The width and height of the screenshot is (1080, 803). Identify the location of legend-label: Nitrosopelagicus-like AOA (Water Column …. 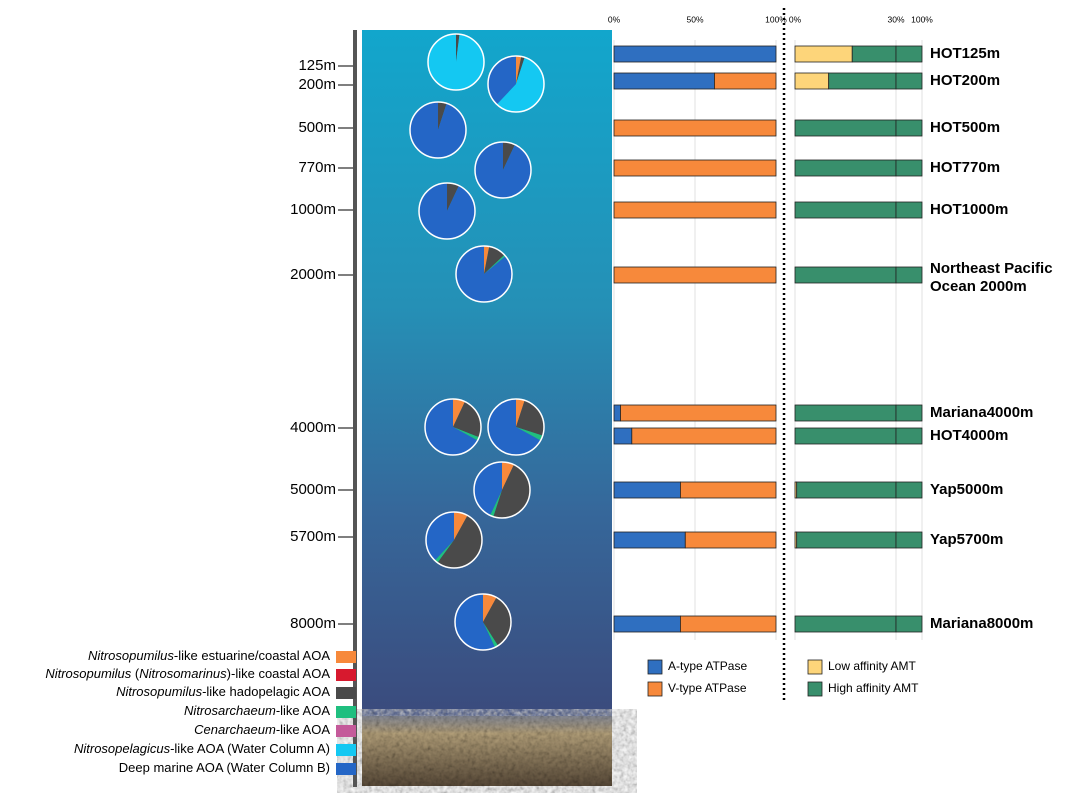
(202, 748).